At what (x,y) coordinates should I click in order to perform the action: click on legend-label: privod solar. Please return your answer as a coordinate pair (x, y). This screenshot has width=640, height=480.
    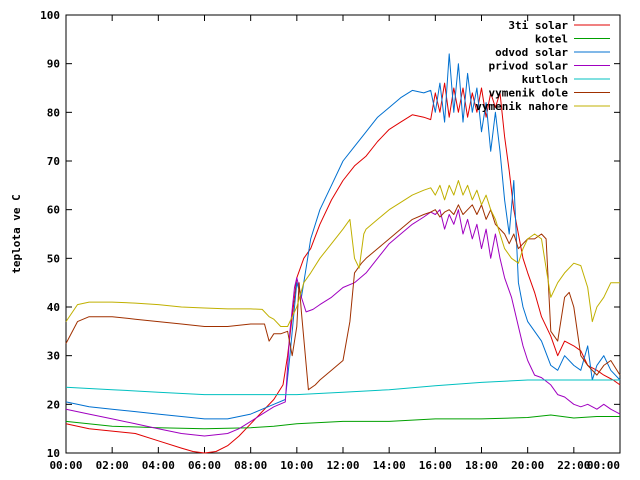
    Looking at the image, I should click on (529, 66).